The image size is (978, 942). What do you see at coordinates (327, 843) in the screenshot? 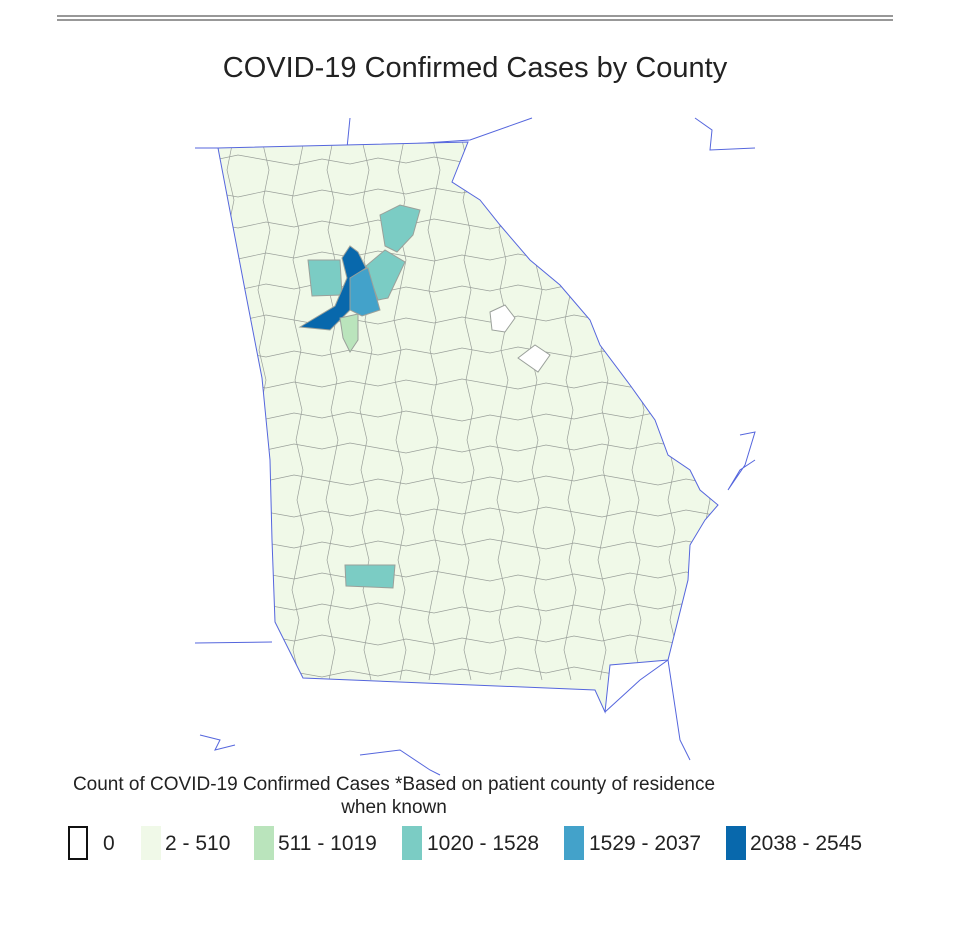
I see `legend-label: 511 - 1019` at bounding box center [327, 843].